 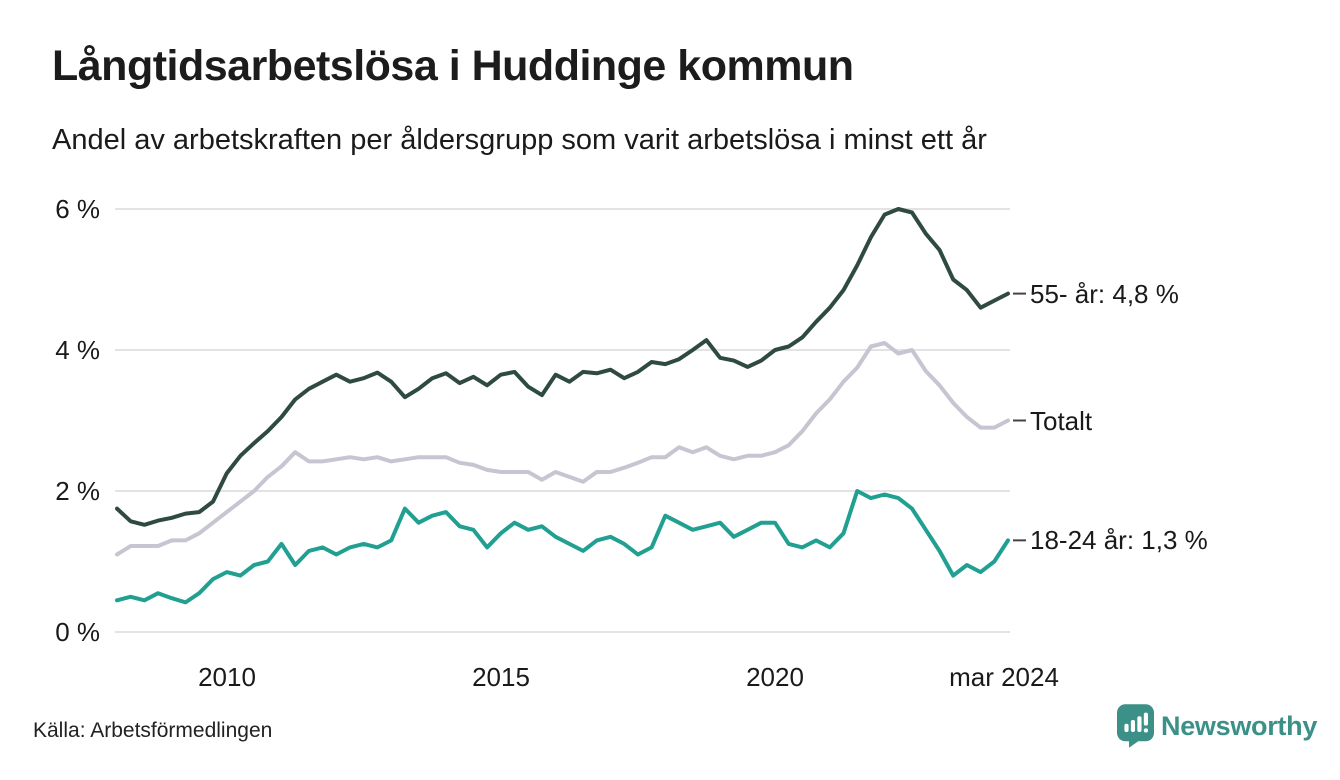 I want to click on series-line-18-24-r, so click(x=562, y=547).